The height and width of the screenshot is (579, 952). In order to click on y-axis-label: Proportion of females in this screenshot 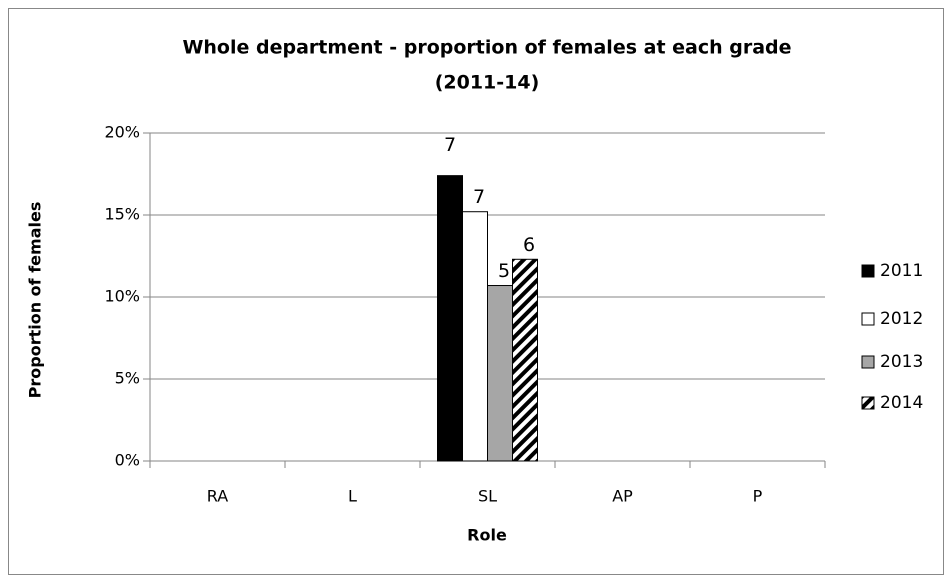, I will do `click(35, 300)`.